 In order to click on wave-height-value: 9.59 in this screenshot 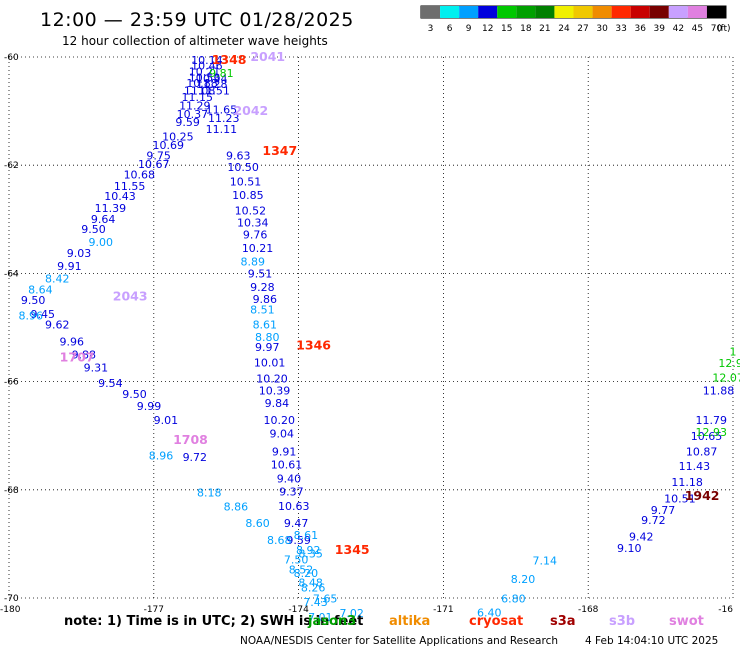, I will do `click(298, 540)`.